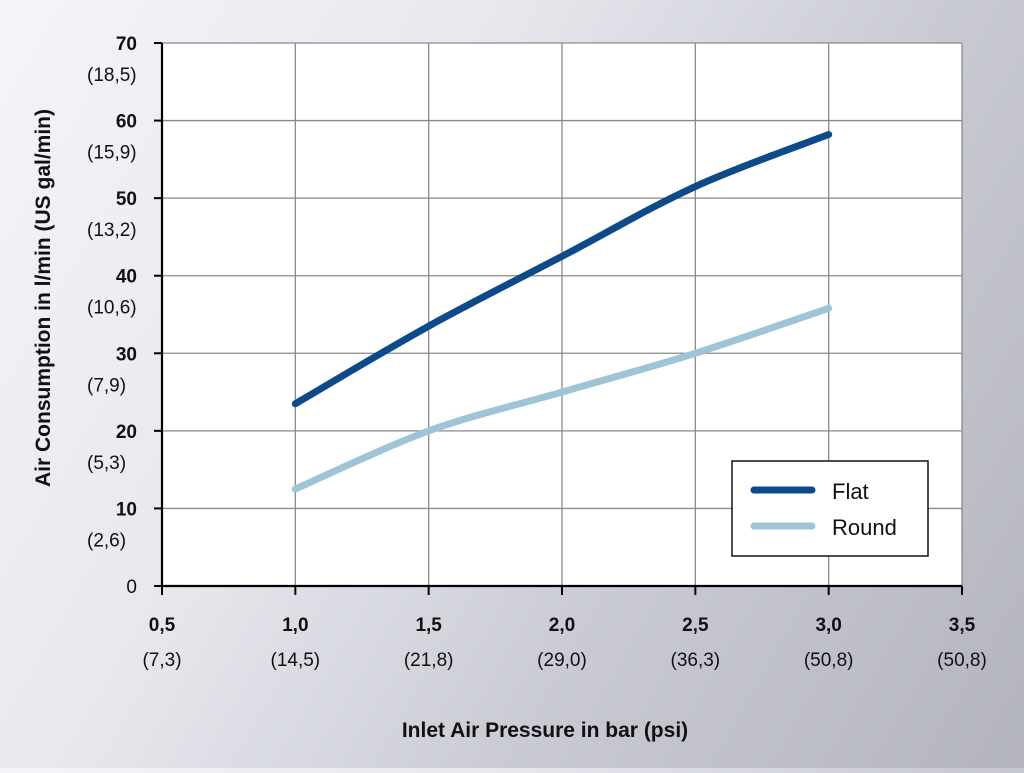  What do you see at coordinates (428, 625) in the screenshot?
I see `x-tick-label: 1,5` at bounding box center [428, 625].